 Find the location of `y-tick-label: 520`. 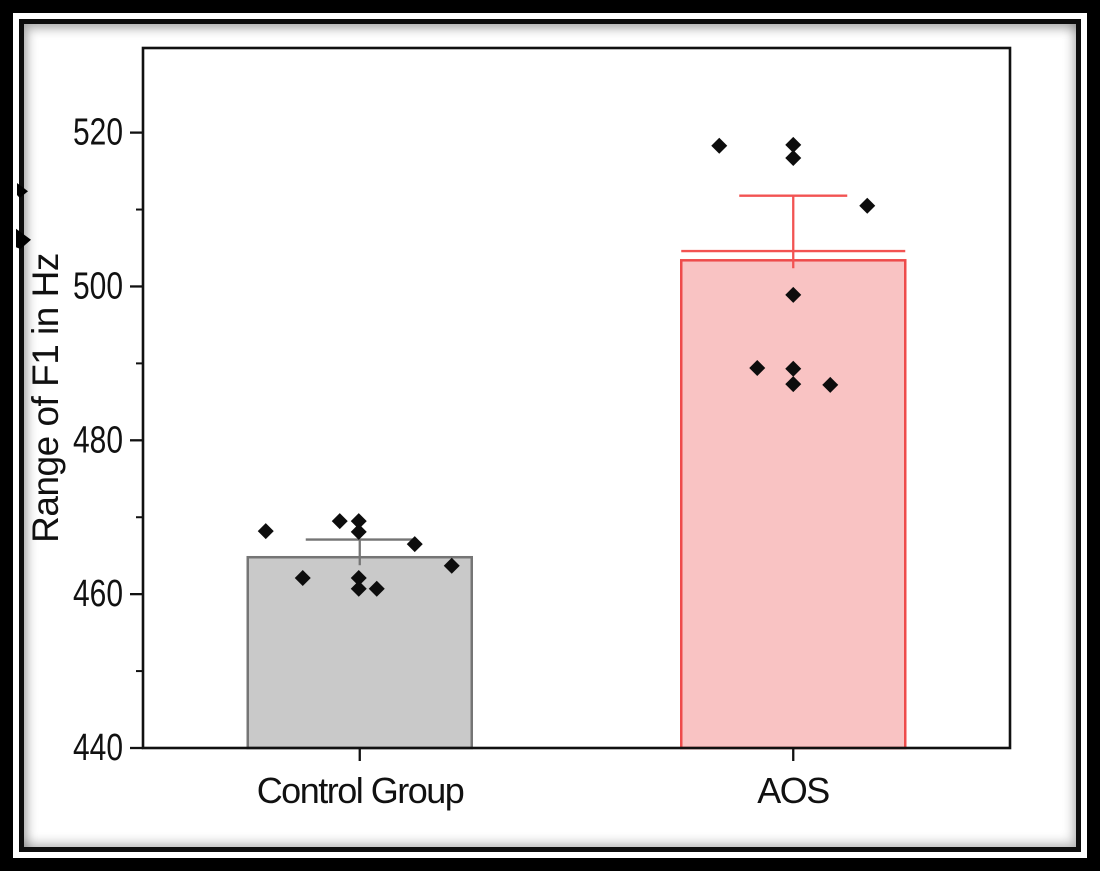

y-tick-label: 520 is located at coordinates (98, 133).